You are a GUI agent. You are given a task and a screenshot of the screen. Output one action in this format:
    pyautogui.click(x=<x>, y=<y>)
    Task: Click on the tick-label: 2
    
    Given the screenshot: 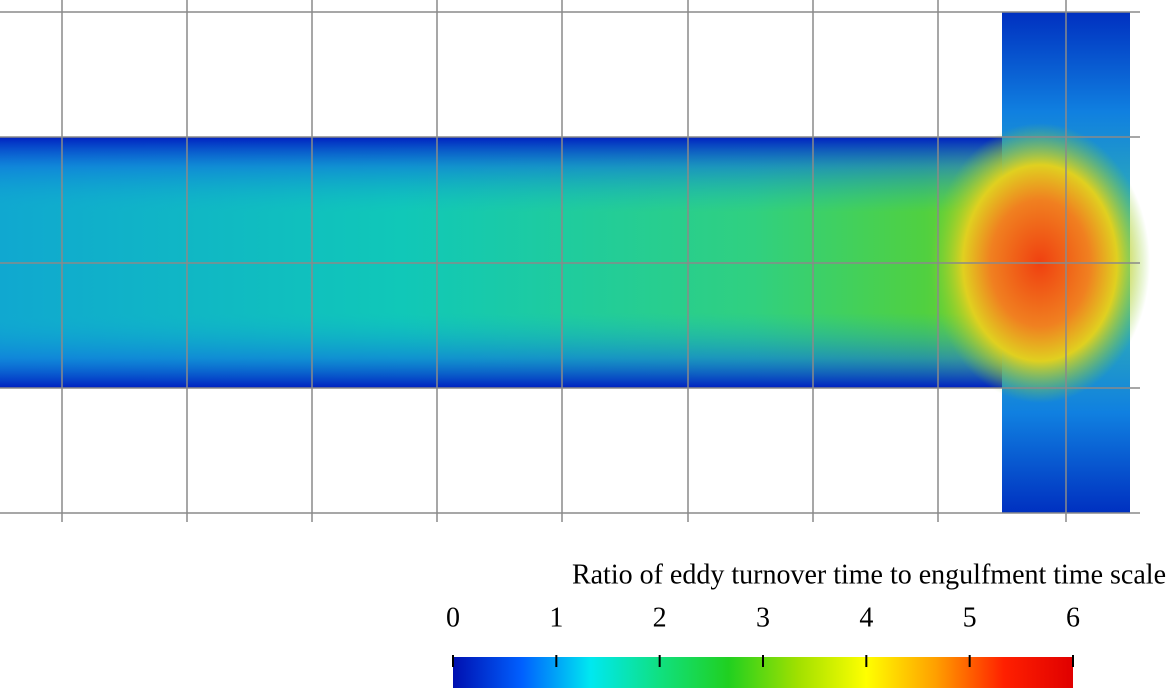 What is the action you would take?
    pyautogui.click(x=660, y=617)
    